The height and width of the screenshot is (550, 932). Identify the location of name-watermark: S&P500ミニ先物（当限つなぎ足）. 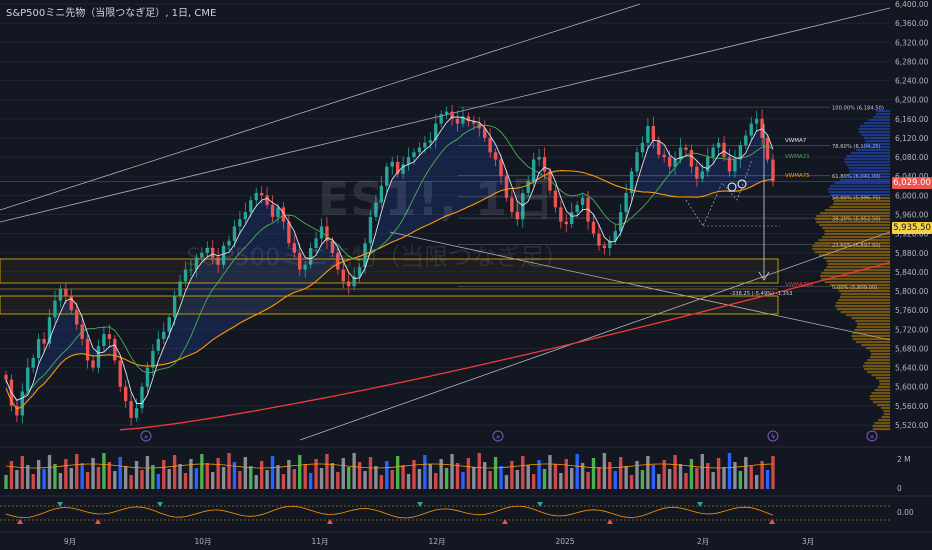
(377, 257).